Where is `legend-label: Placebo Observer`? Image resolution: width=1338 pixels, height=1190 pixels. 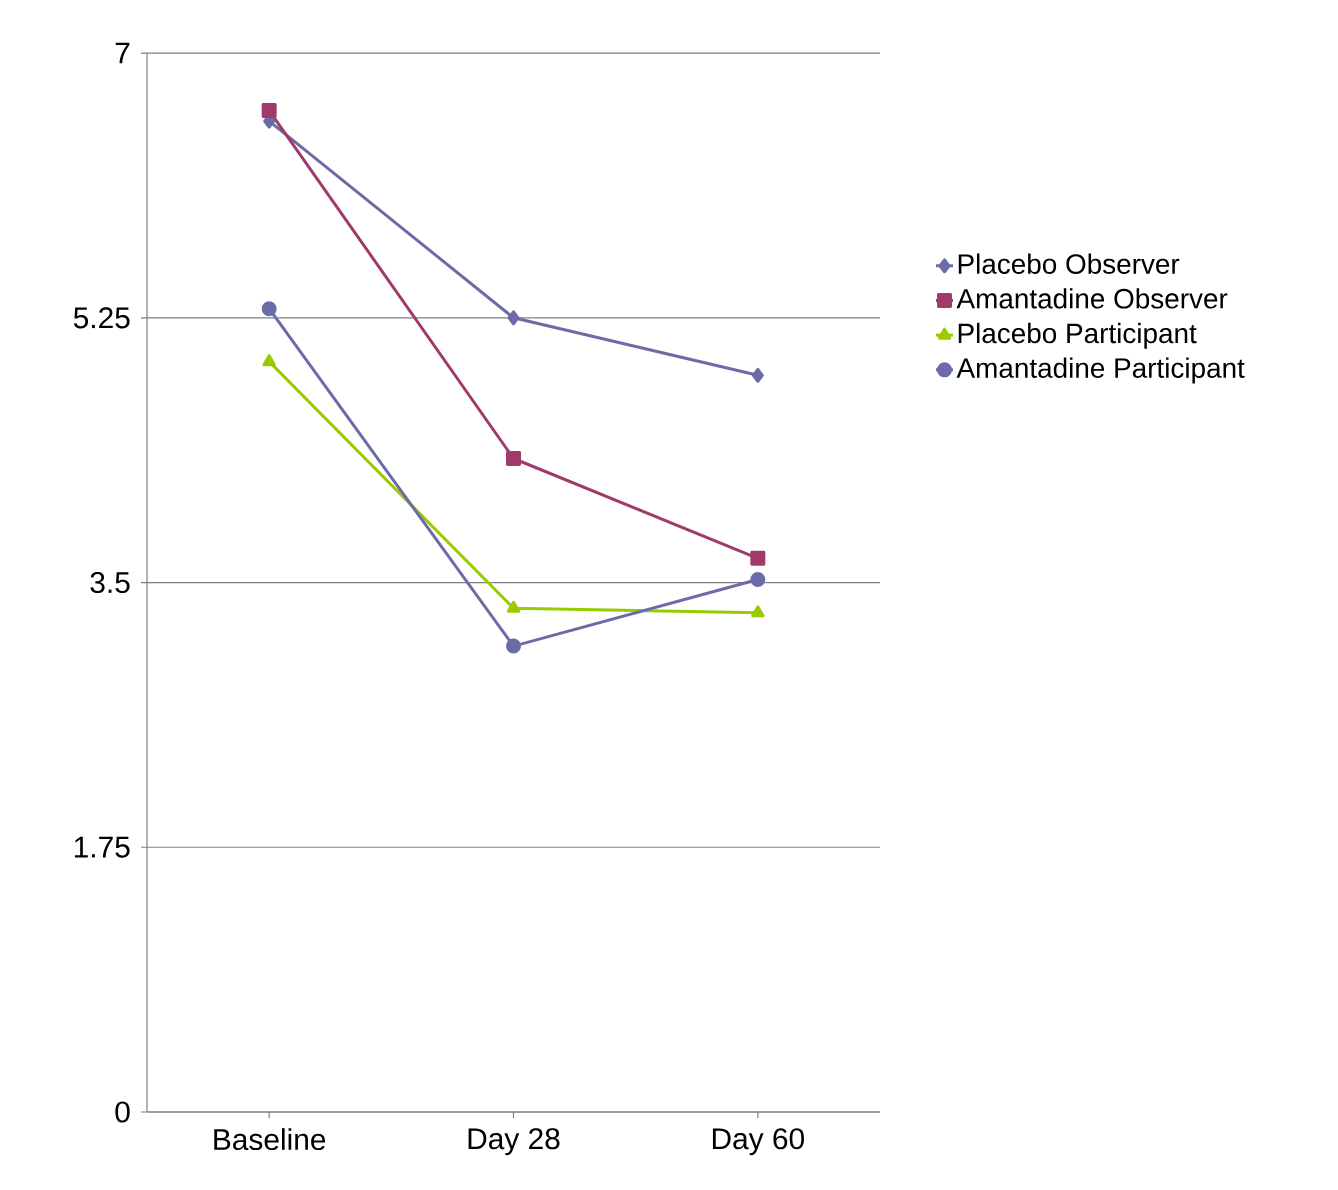
legend-label: Placebo Observer is located at coordinates (1069, 263).